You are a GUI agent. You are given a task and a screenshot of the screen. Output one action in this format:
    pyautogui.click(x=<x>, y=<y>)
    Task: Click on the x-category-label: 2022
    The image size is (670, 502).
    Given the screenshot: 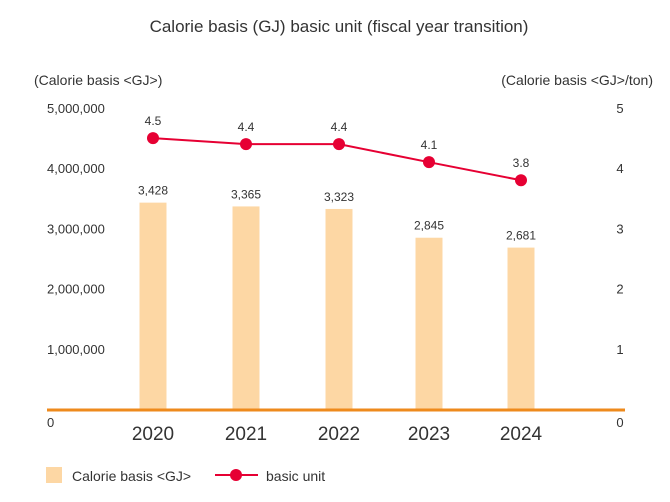 What is the action you would take?
    pyautogui.click(x=339, y=434)
    